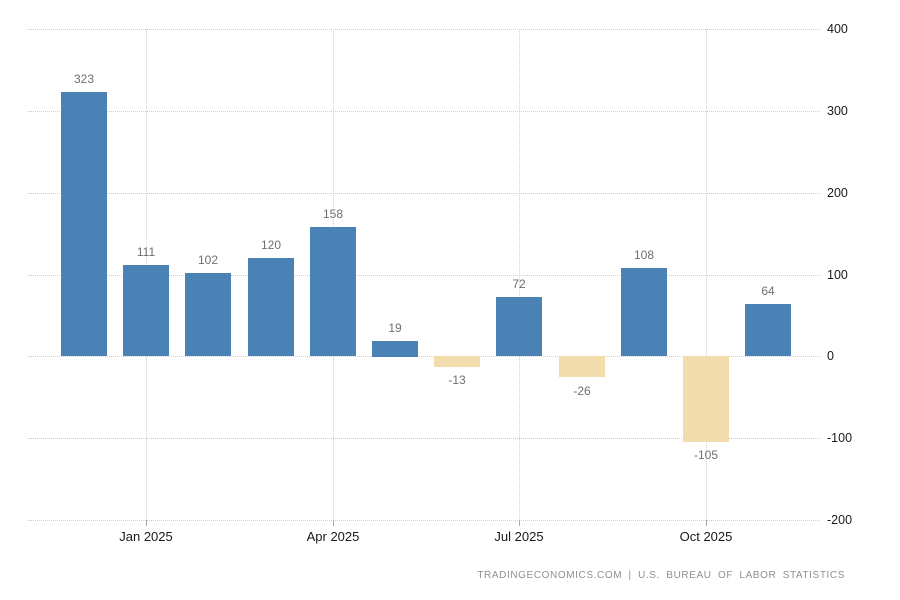  Describe the element at coordinates (271, 245) in the screenshot. I see `bar-value-label: 120` at that location.